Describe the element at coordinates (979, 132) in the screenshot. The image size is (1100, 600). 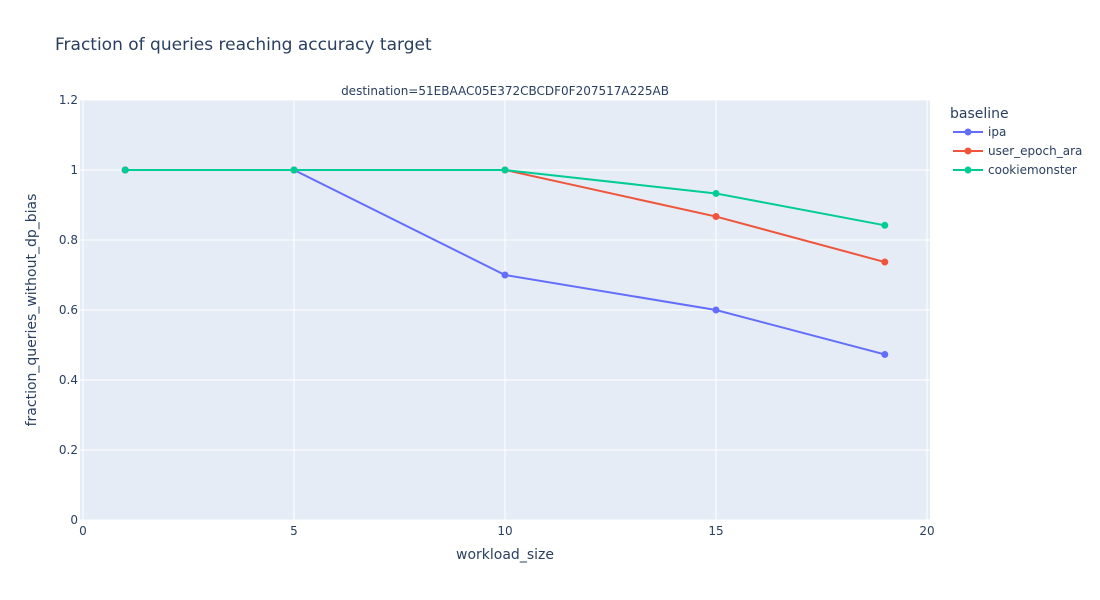
I see `legend-item-ipa: ipa` at that location.